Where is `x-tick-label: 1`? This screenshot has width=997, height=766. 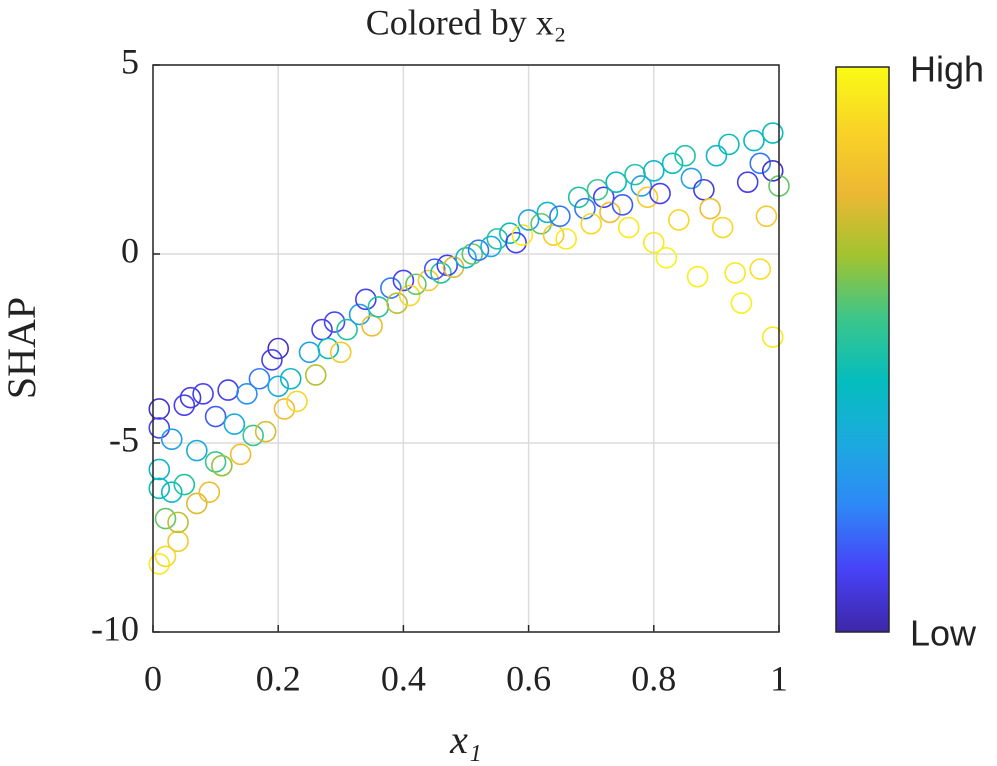 x-tick-label: 1 is located at coordinates (779, 678).